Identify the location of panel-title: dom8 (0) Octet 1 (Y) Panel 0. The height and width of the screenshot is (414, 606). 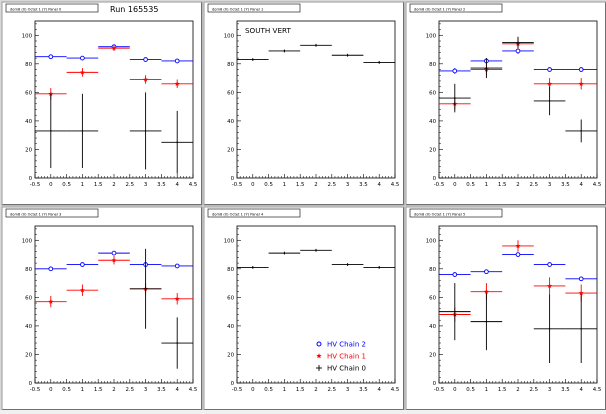
(36, 9).